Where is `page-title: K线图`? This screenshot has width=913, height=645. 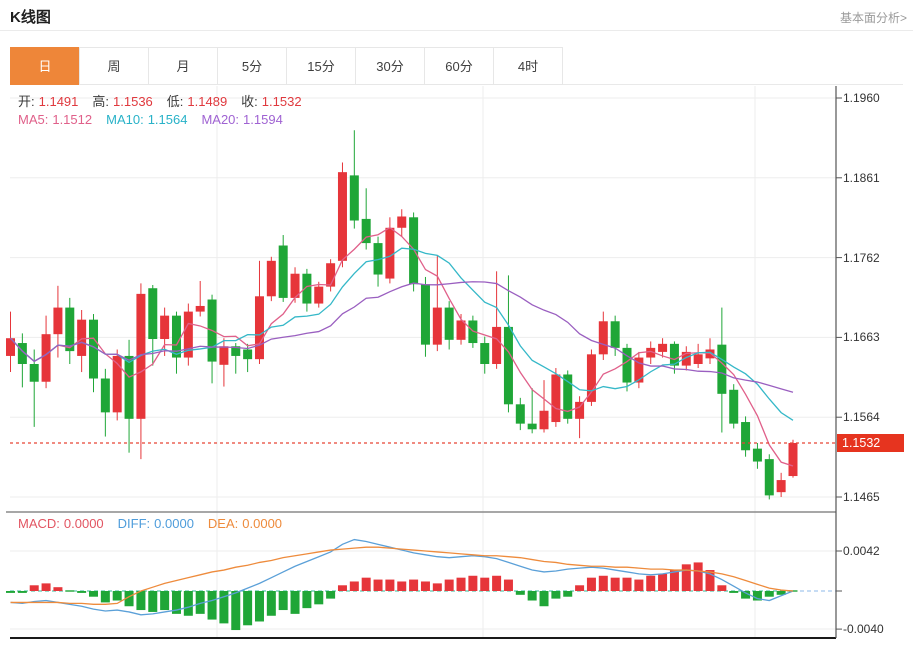 page-title: K线图 is located at coordinates (30, 17).